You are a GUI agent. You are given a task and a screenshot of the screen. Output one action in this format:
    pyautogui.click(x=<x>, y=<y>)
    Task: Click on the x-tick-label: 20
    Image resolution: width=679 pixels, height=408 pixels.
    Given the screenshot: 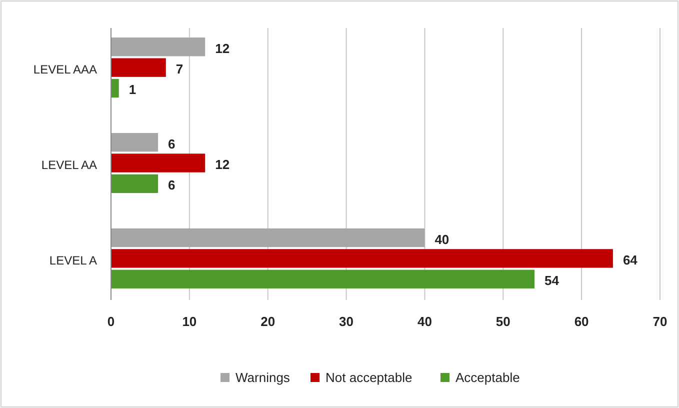 What is the action you would take?
    pyautogui.click(x=268, y=321)
    